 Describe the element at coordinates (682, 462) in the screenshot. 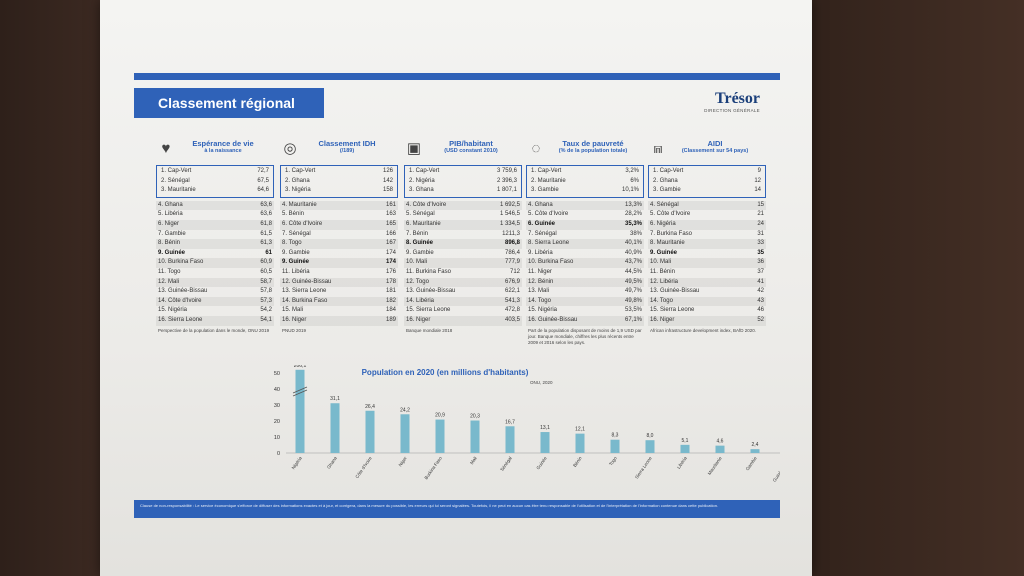

I see `x-category-label: Libéria` at that location.